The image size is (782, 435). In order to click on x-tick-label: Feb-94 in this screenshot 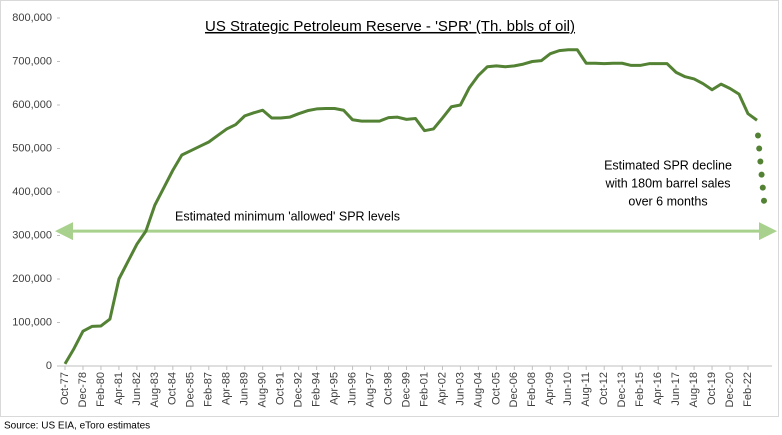, I will do `click(317, 389)`.